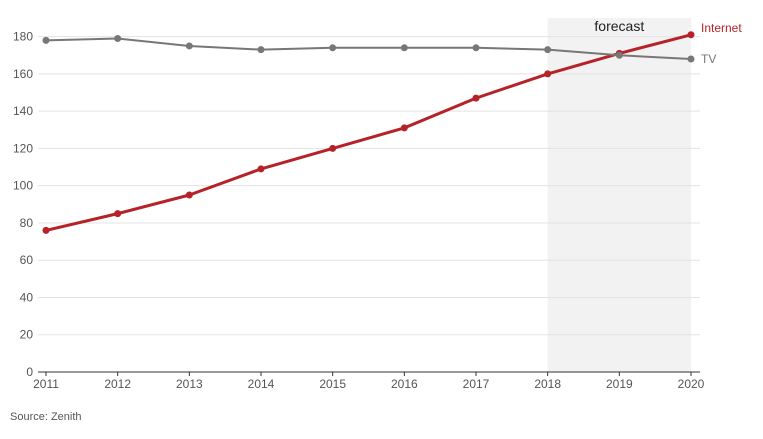 The image size is (763, 439). Describe the element at coordinates (691, 384) in the screenshot. I see `x-tick-label: 2020` at that location.